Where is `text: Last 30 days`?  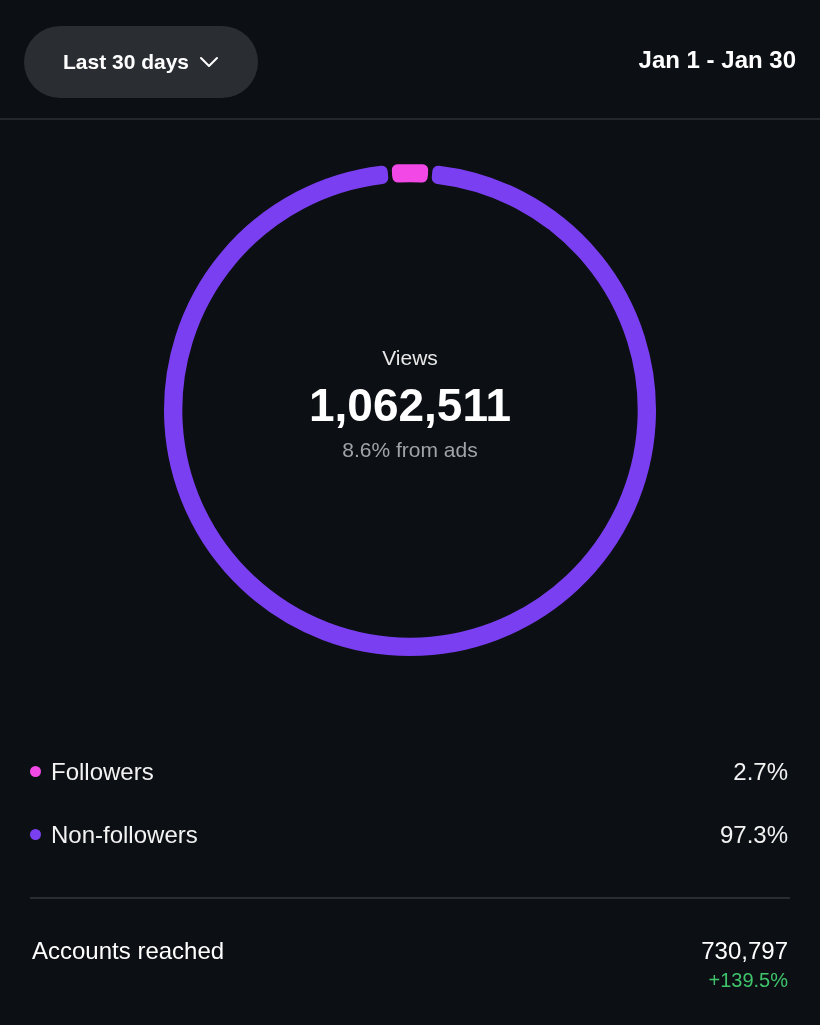
text: Last 30 days is located at coordinates (126, 62).